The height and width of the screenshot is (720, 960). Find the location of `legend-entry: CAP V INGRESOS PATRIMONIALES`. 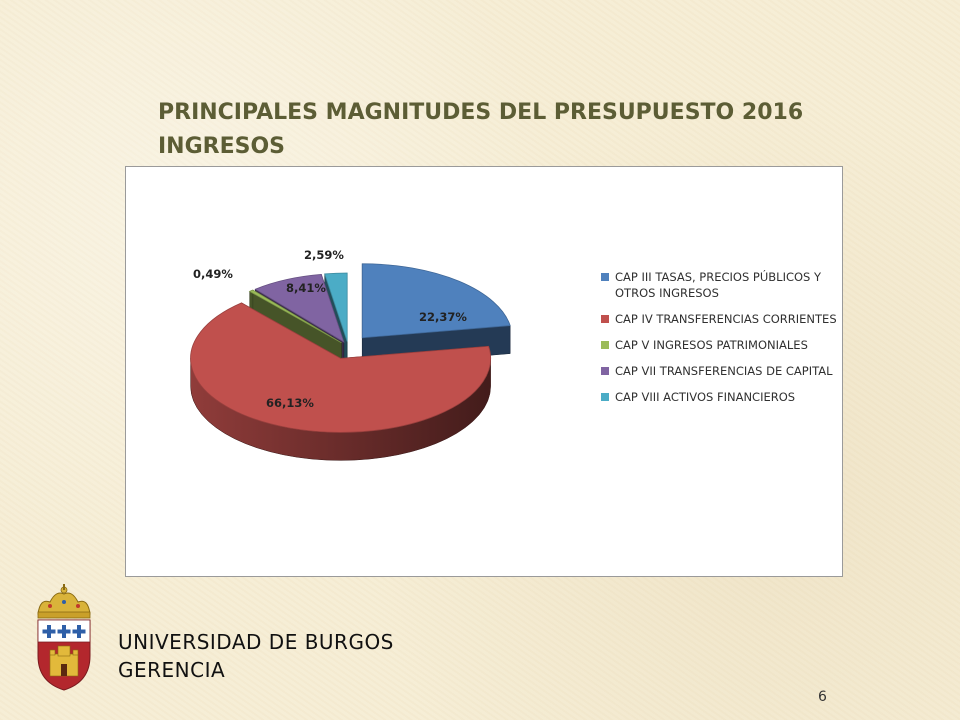

legend-entry: CAP V INGRESOS PATRIMONIALES is located at coordinates (721, 345).